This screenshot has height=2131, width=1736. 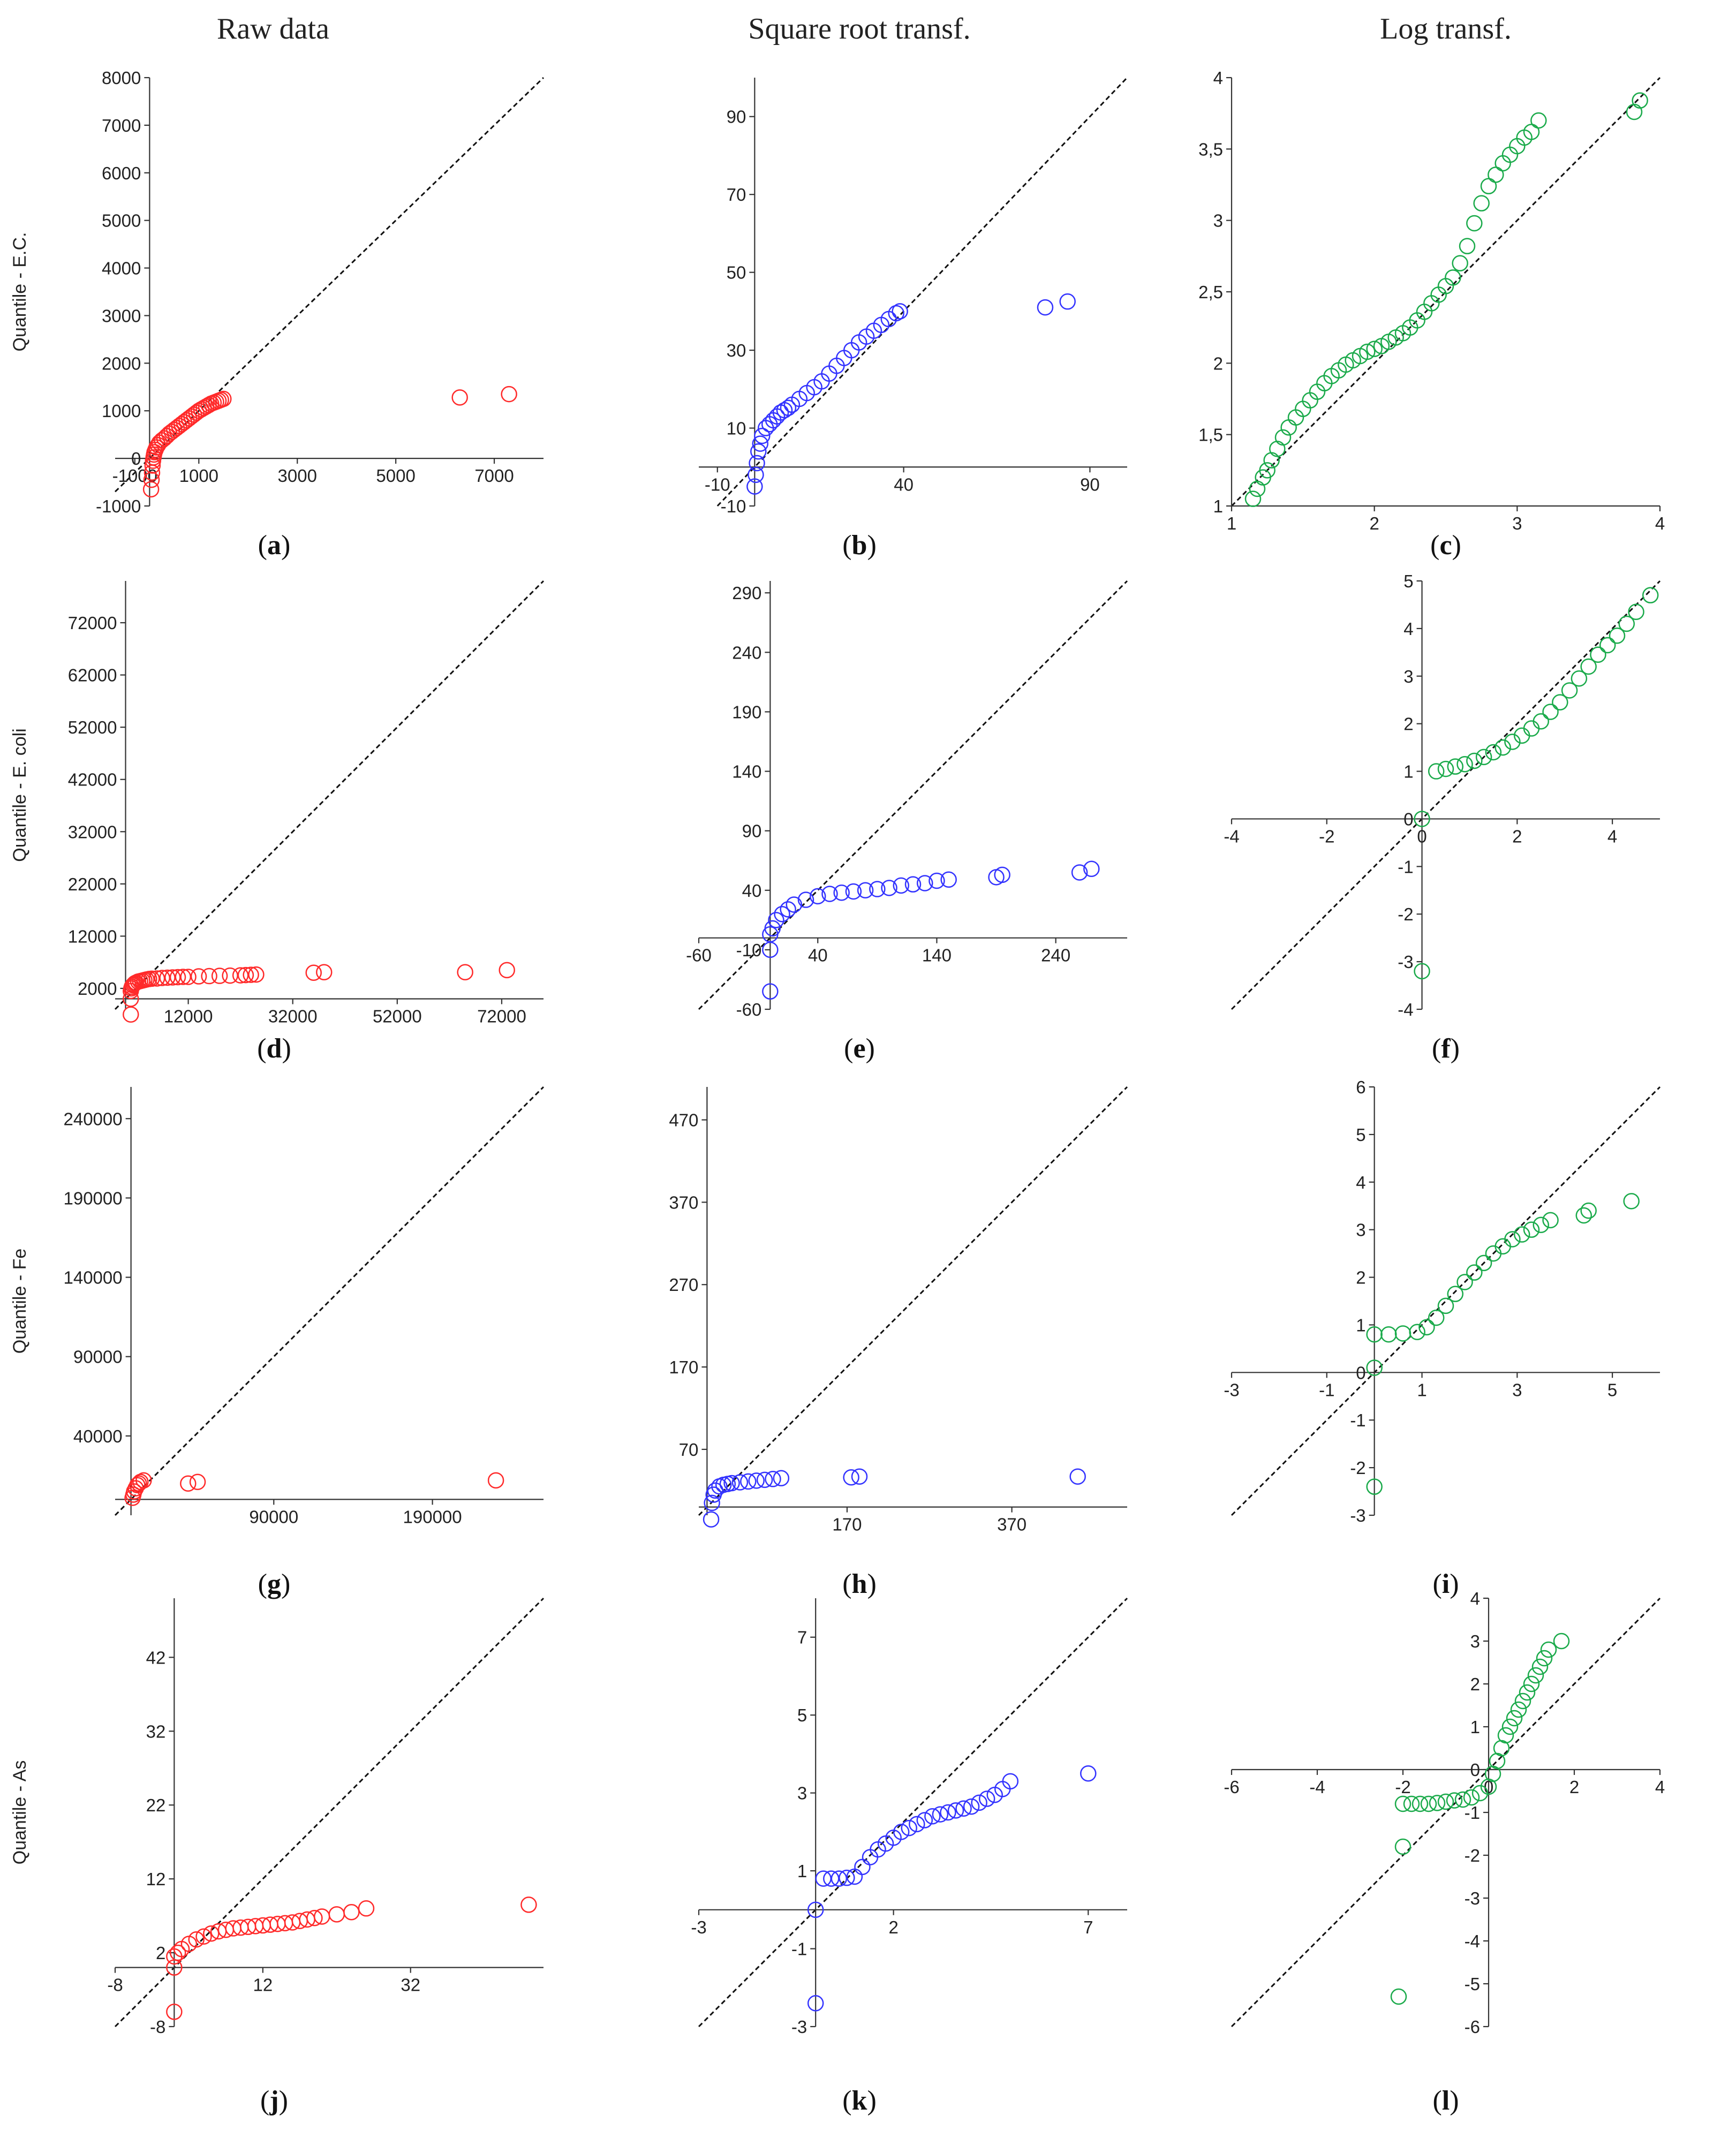 I want to click on y-tick-label: 190000, so click(x=93, y=1198).